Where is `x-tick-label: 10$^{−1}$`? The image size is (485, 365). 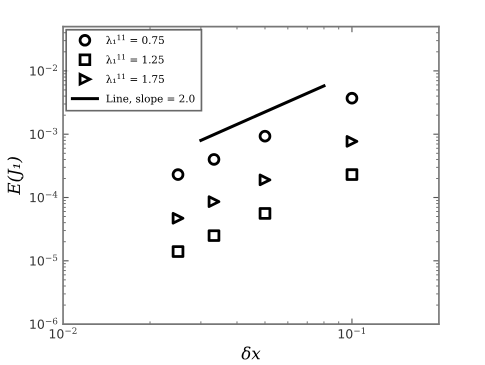 x-tick-label: 10$^{−1}$ is located at coordinates (352, 333).